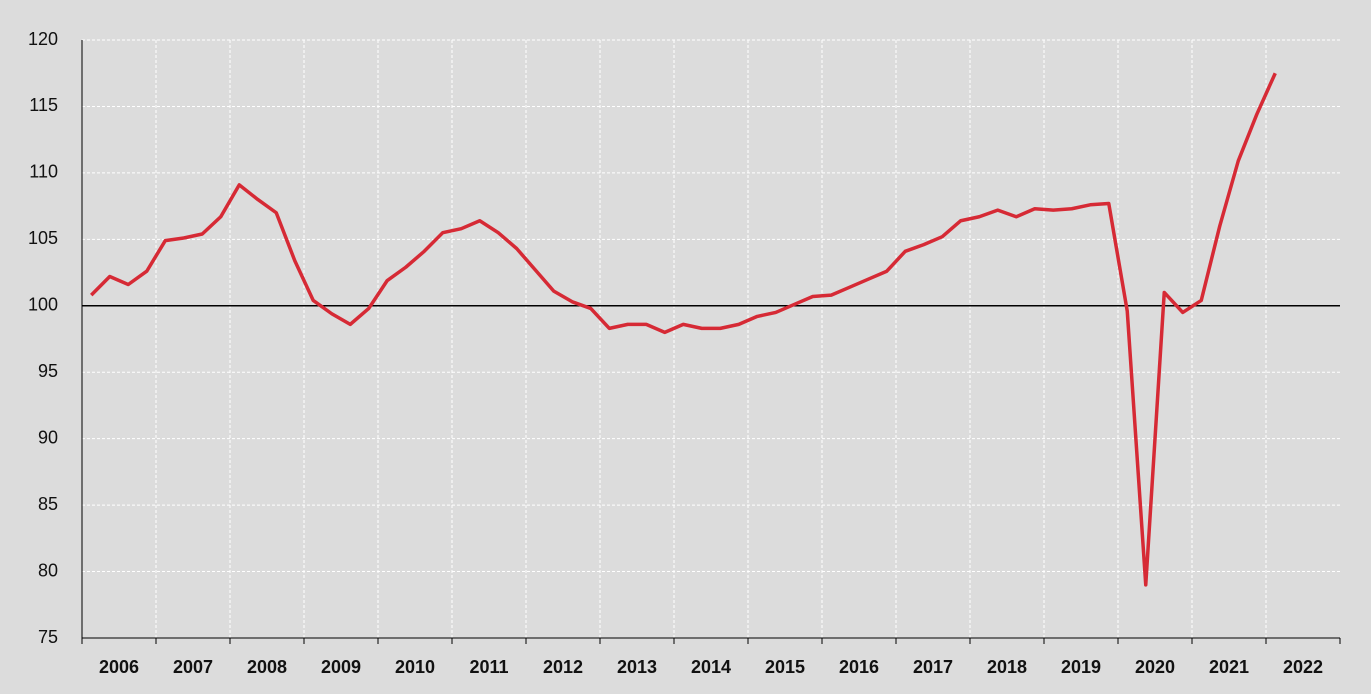  What do you see at coordinates (267, 667) in the screenshot?
I see `x-tick-label: 2008` at bounding box center [267, 667].